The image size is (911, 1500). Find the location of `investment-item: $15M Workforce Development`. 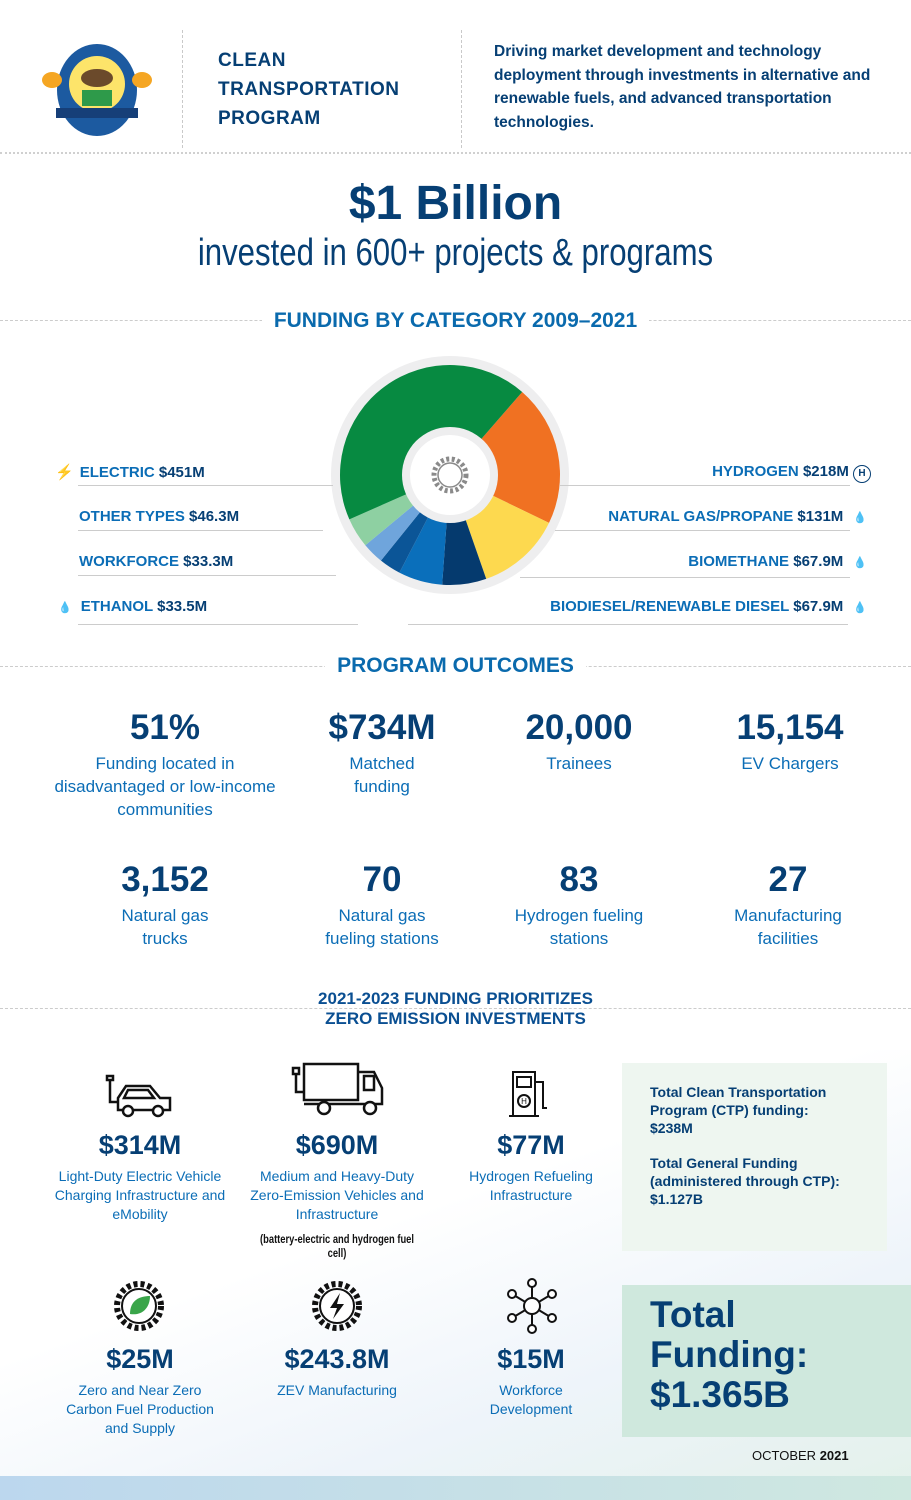

investment-item: $15M Workforce Development is located at coordinates (531, 1381).